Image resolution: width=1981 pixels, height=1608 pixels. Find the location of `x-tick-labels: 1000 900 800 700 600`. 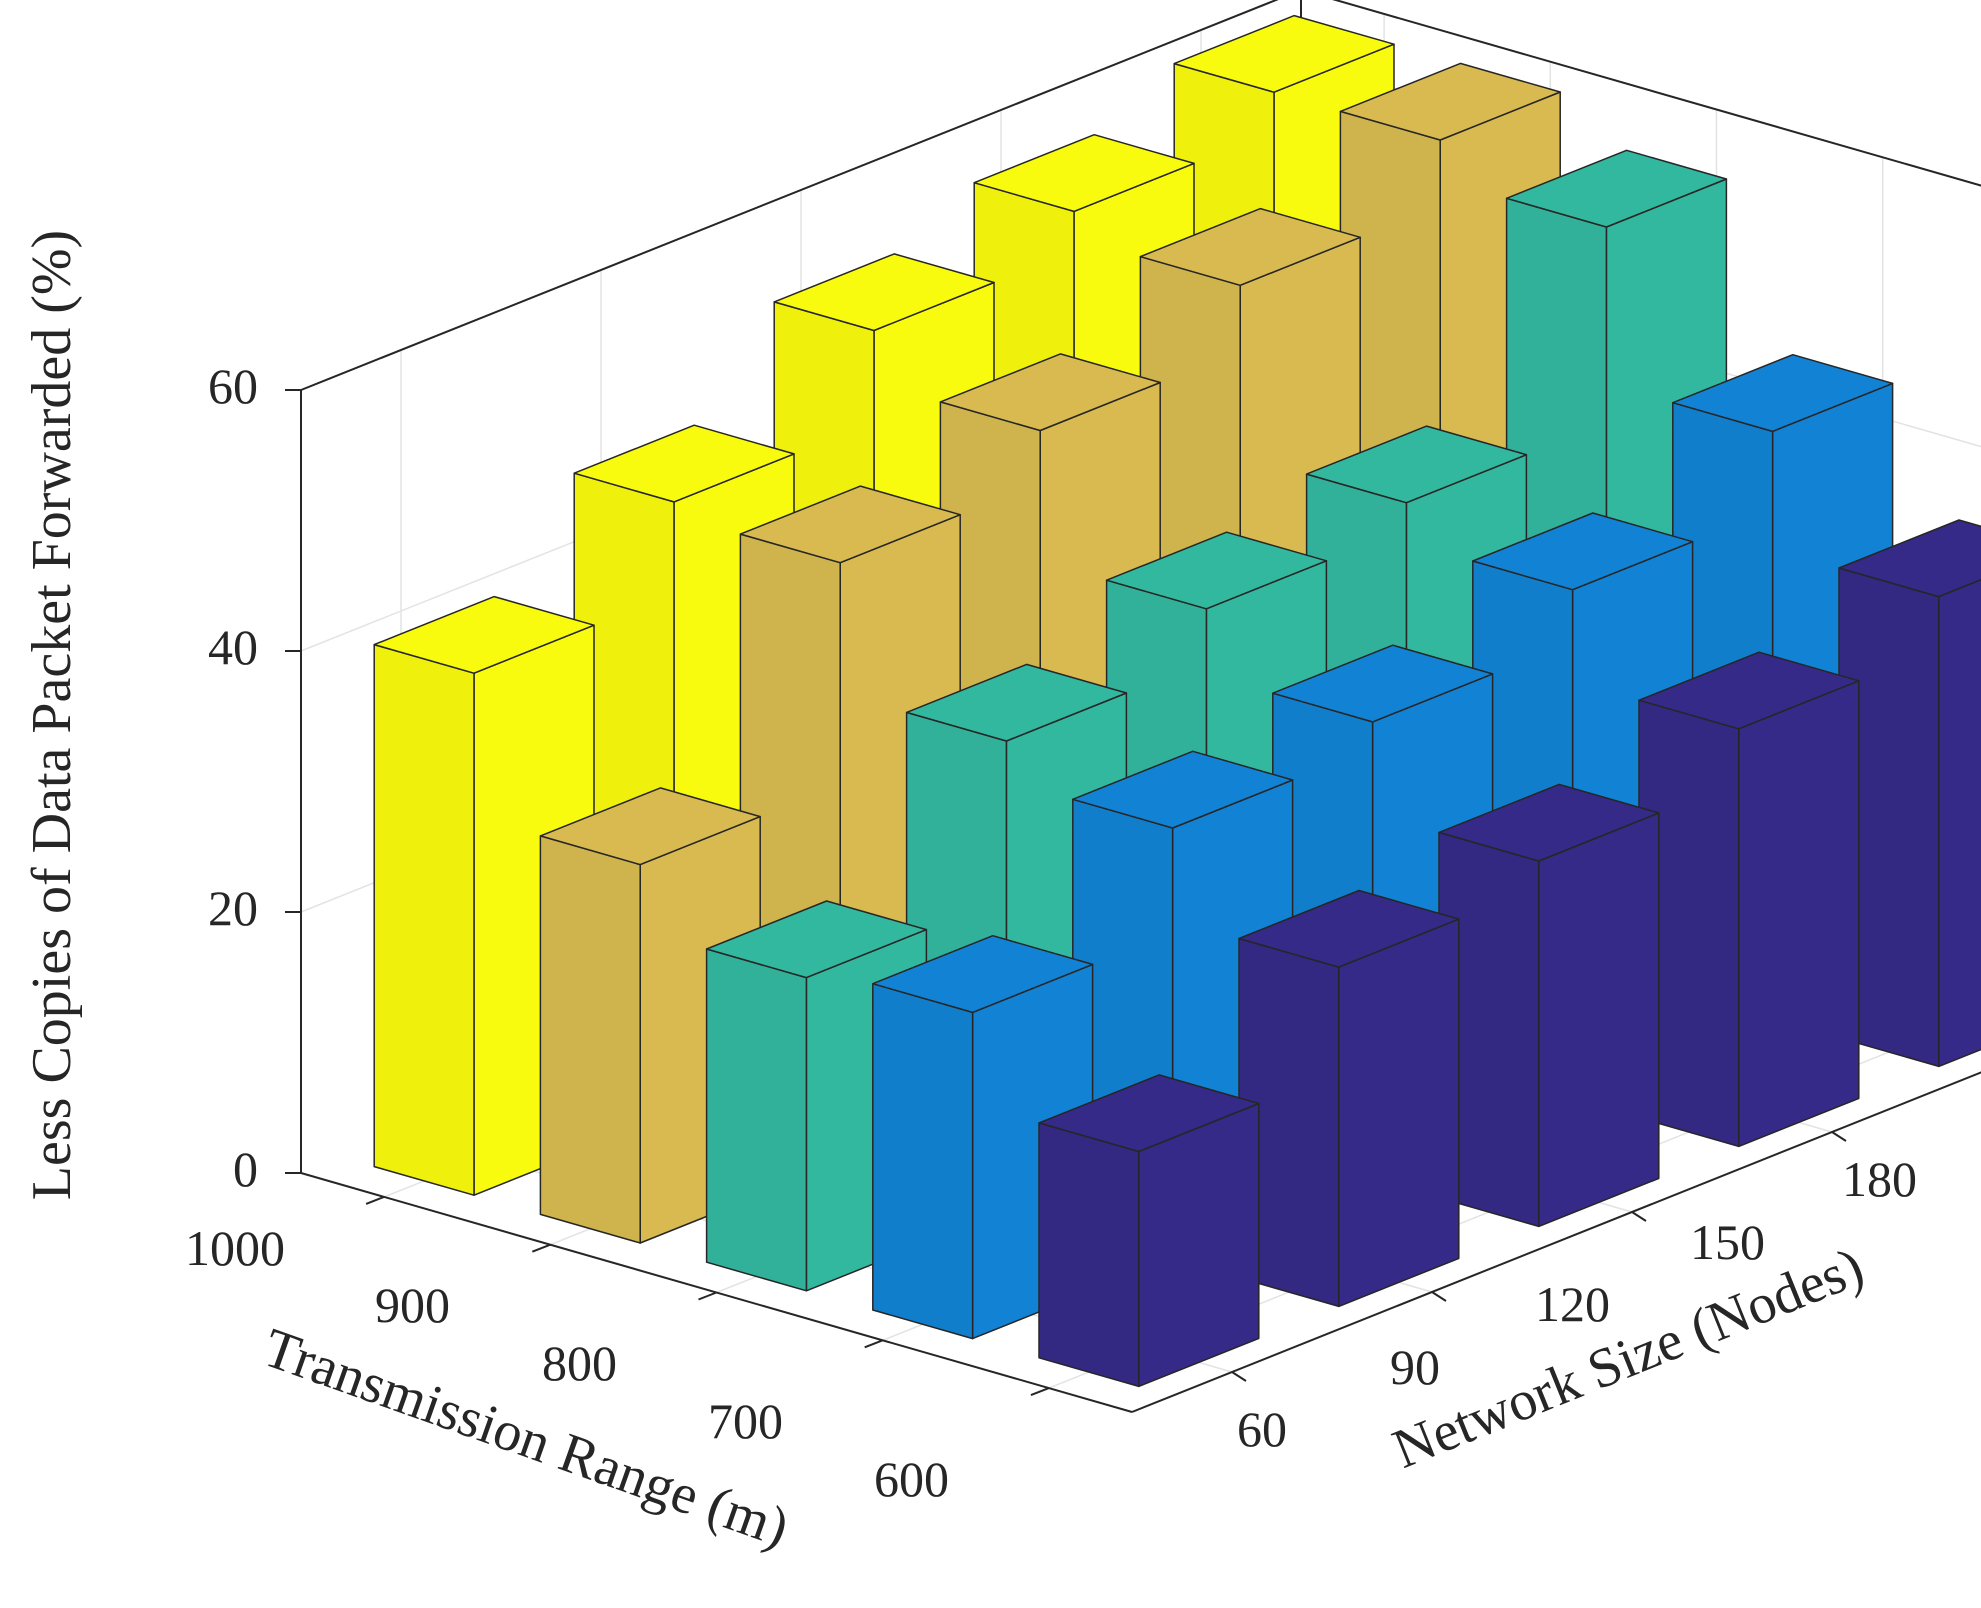

x-tick-labels: 1000 900 800 700 600 is located at coordinates (567, 1363).